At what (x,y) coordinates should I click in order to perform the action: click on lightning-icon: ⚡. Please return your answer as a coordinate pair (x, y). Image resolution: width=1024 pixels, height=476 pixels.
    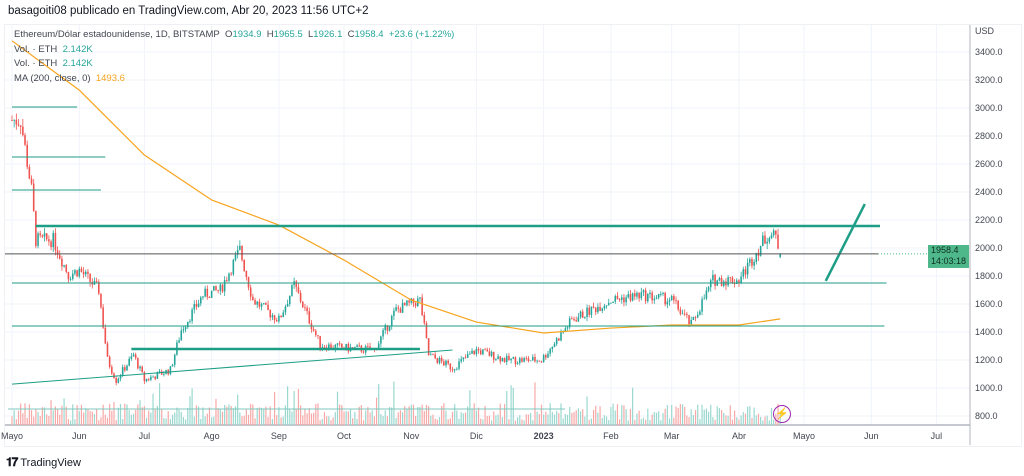
    Looking at the image, I should click on (782, 414).